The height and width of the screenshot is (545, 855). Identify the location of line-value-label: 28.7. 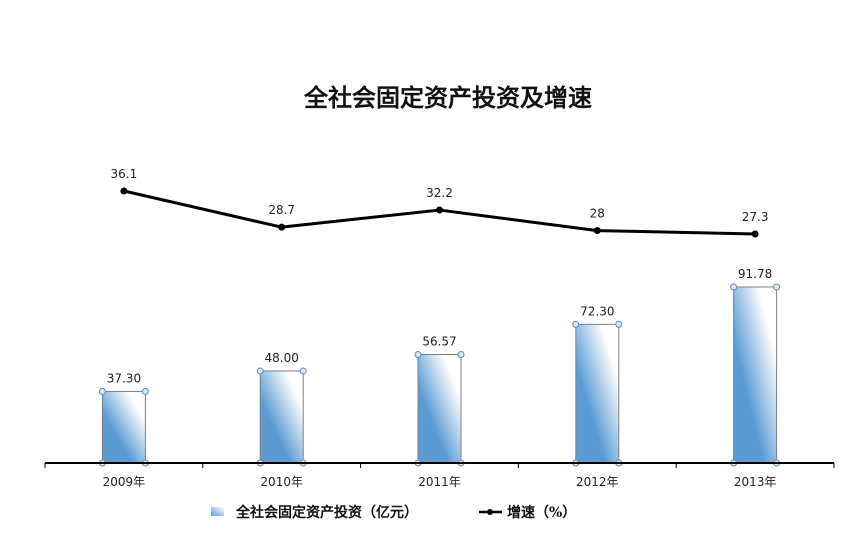
(281, 210).